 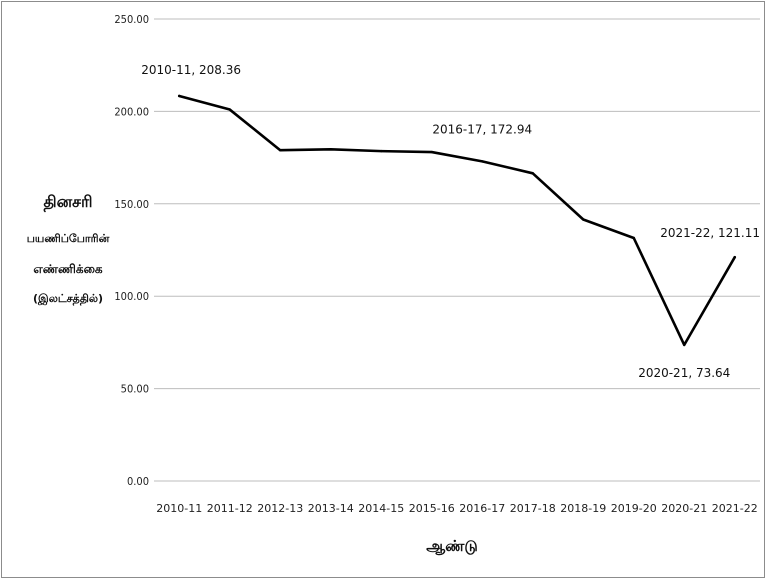 I want to click on x-tick-label: 2021-22, so click(x=735, y=508).